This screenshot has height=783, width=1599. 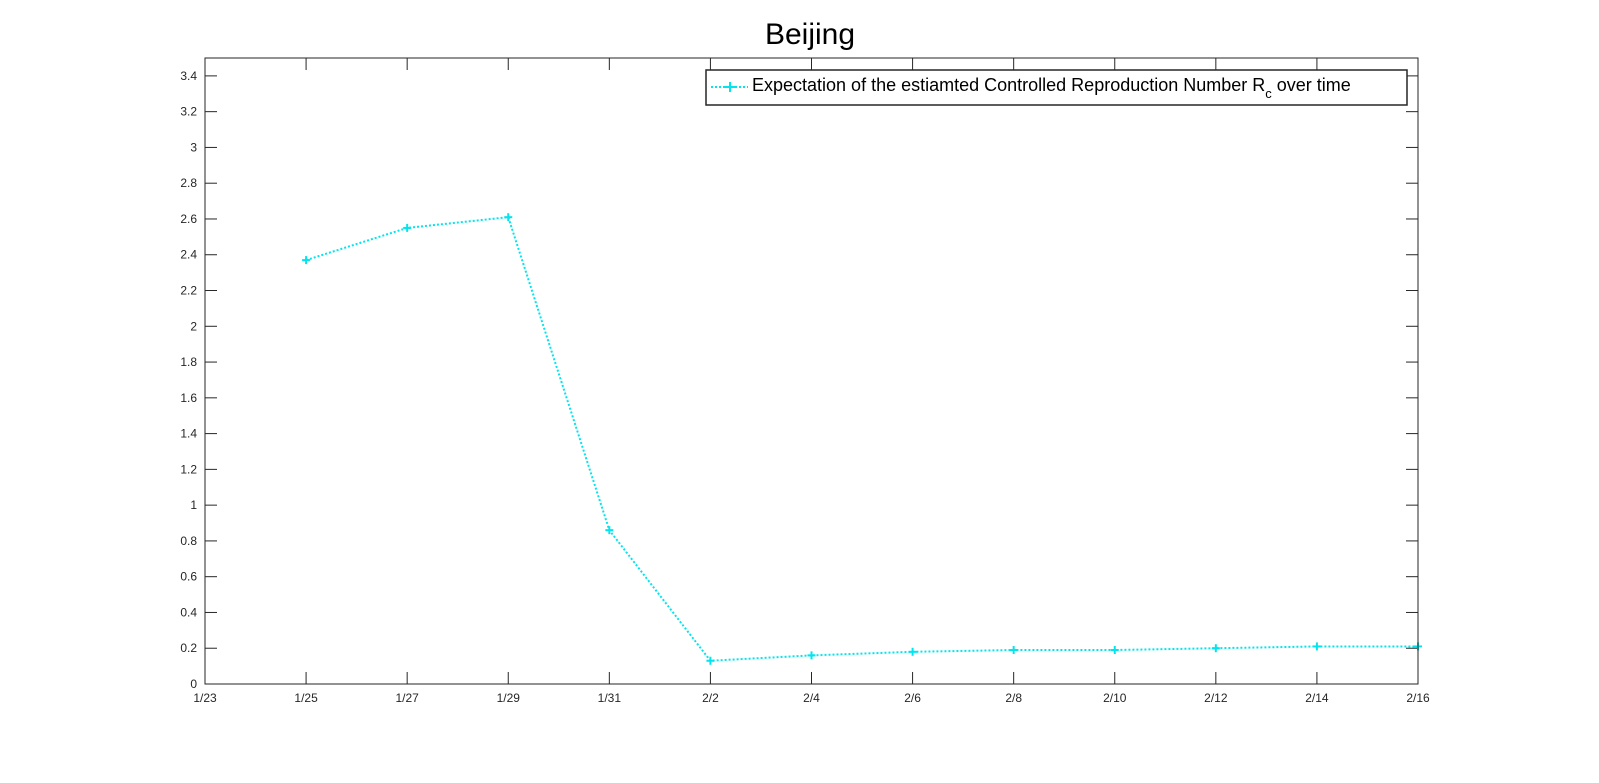 I want to click on x-tick-label: 1/23, so click(x=205, y=698).